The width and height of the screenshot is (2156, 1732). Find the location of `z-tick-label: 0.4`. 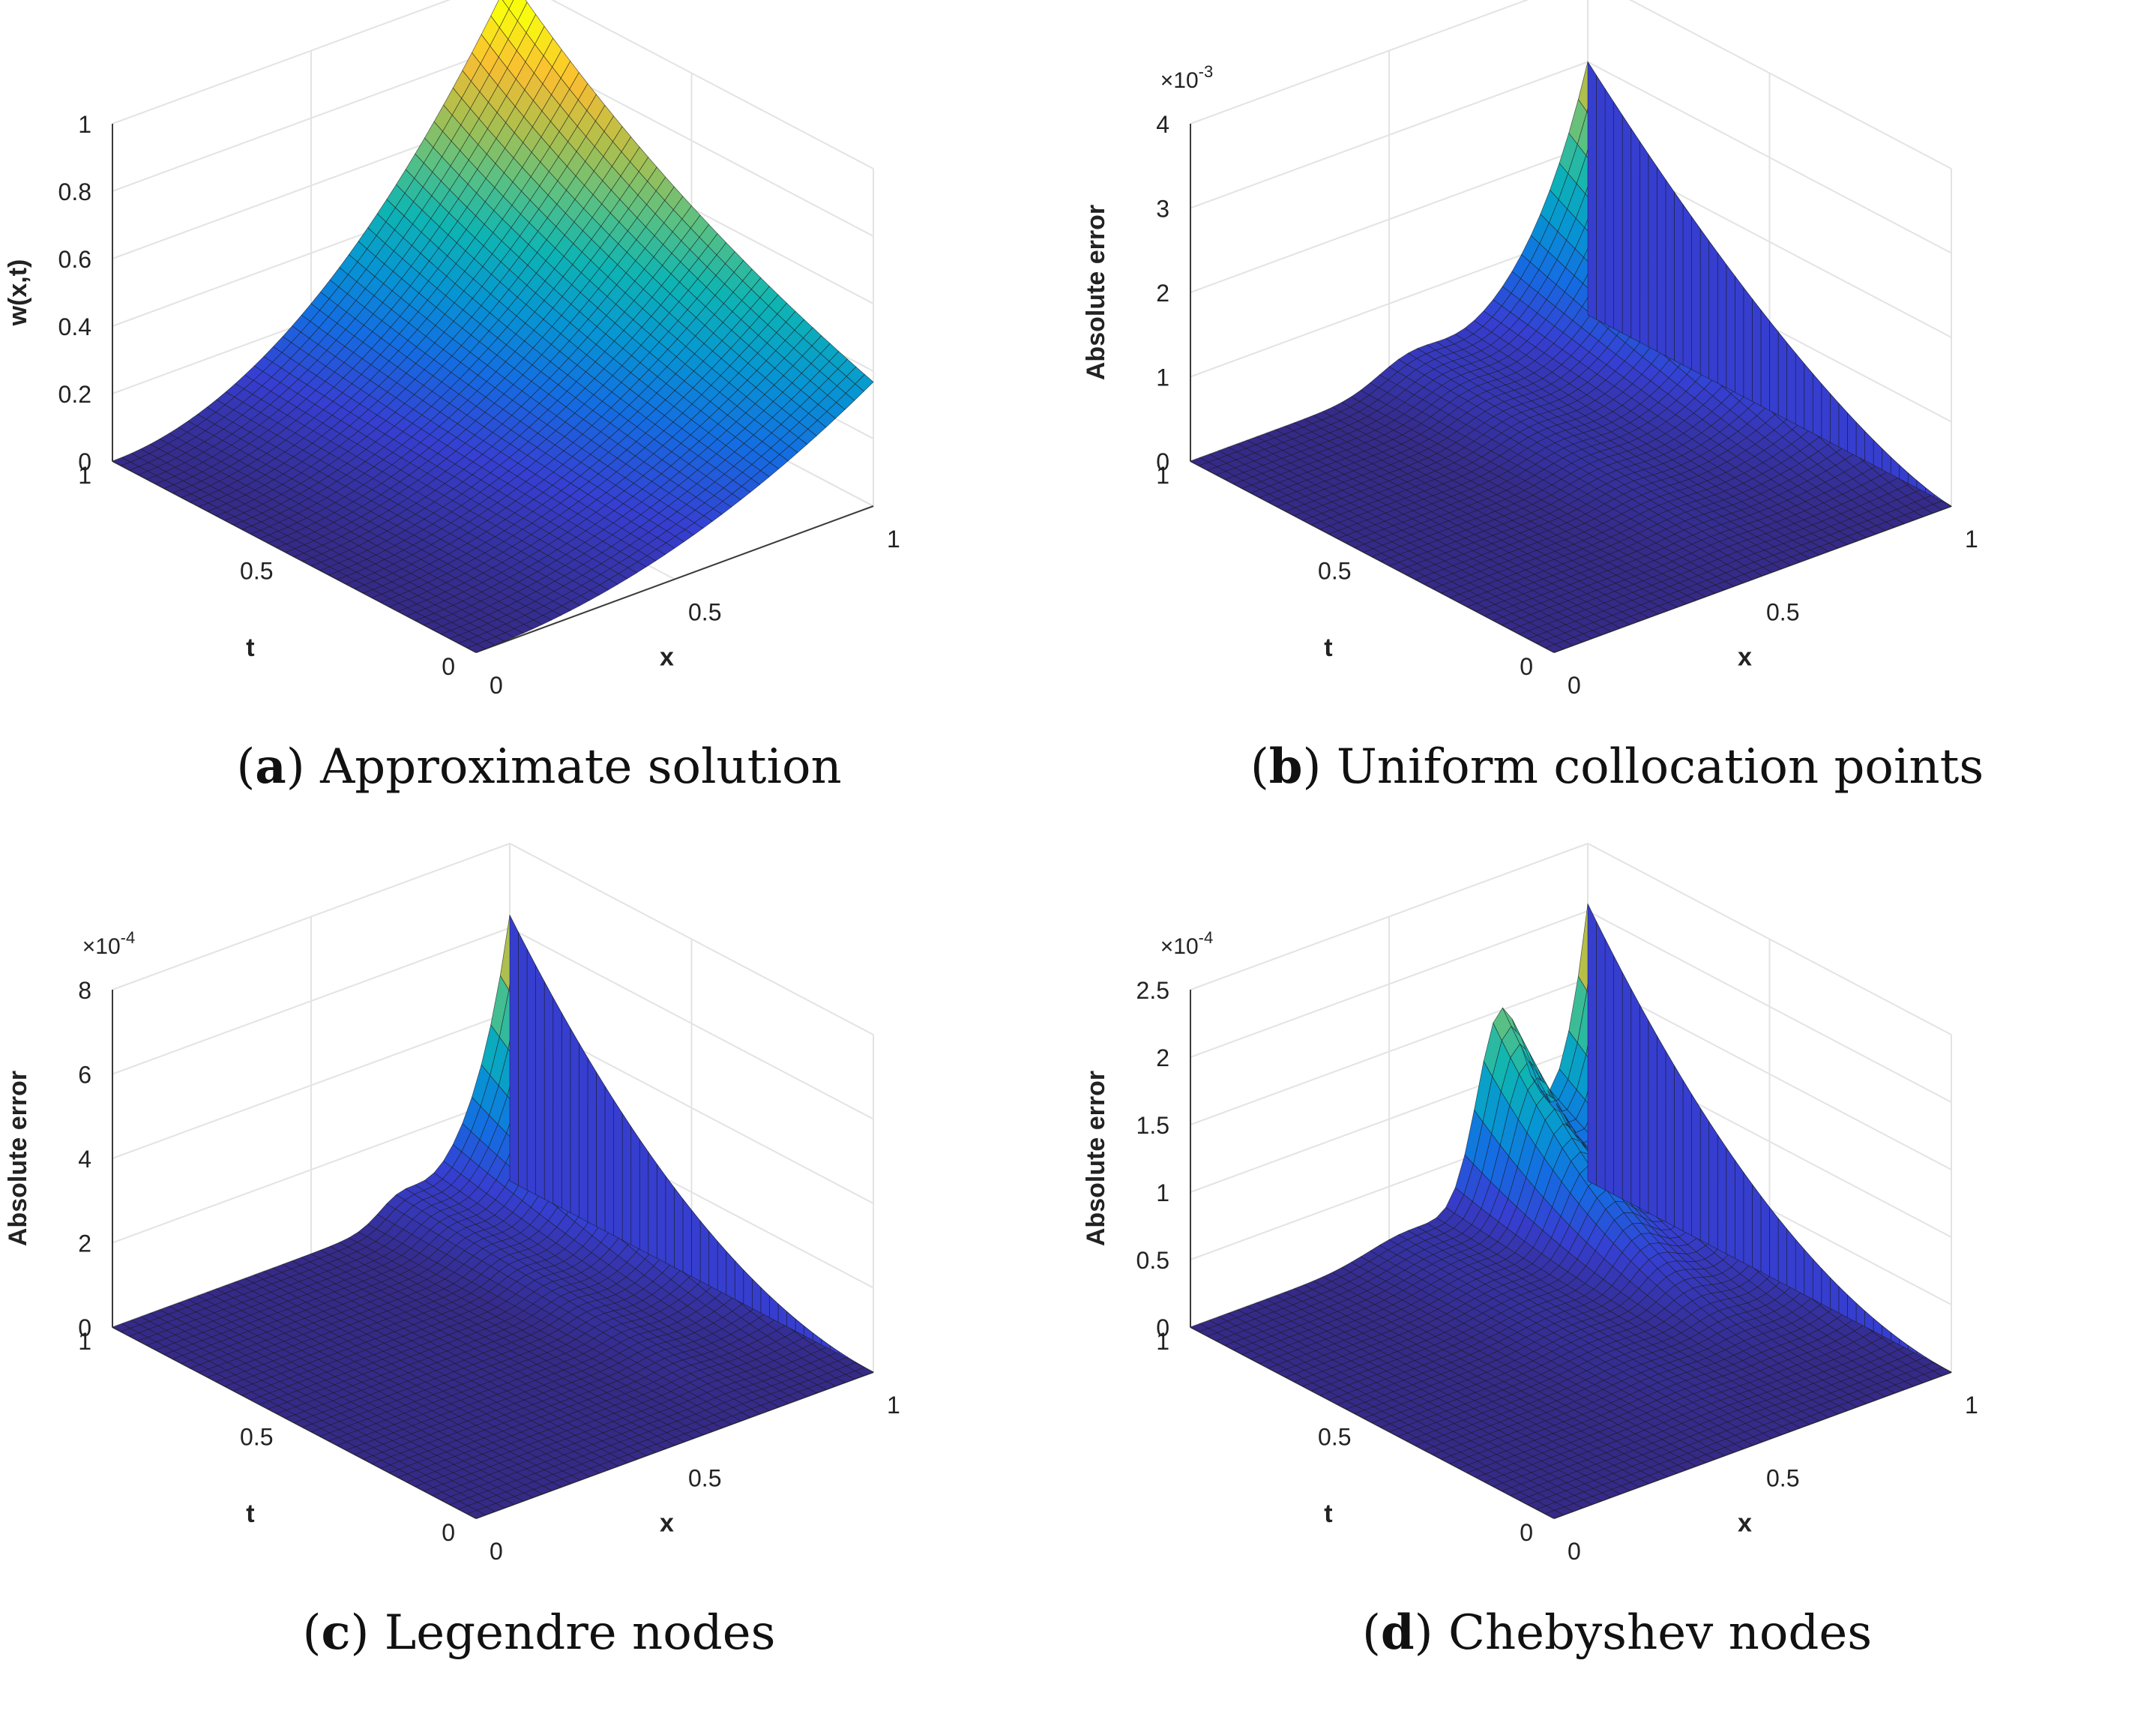

z-tick-label: 0.4 is located at coordinates (74, 326).